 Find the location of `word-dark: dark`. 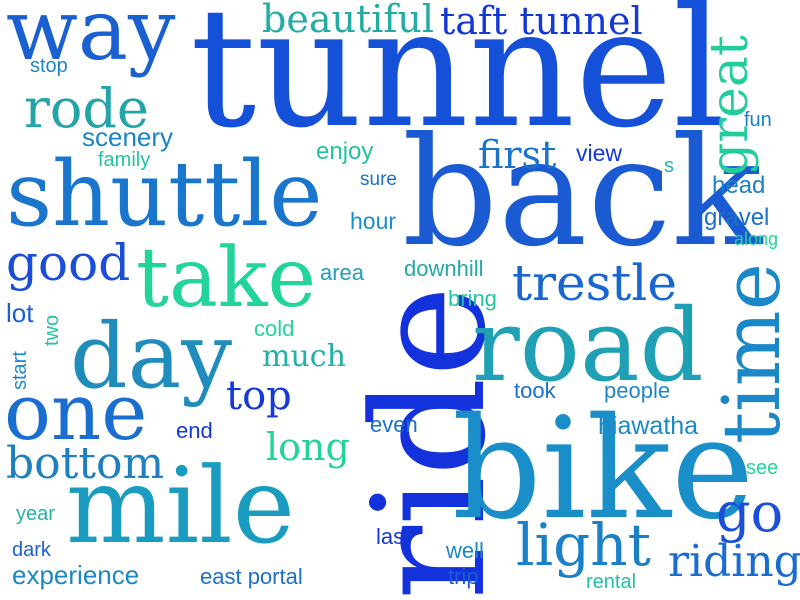

word-dark: dark is located at coordinates (31, 550).